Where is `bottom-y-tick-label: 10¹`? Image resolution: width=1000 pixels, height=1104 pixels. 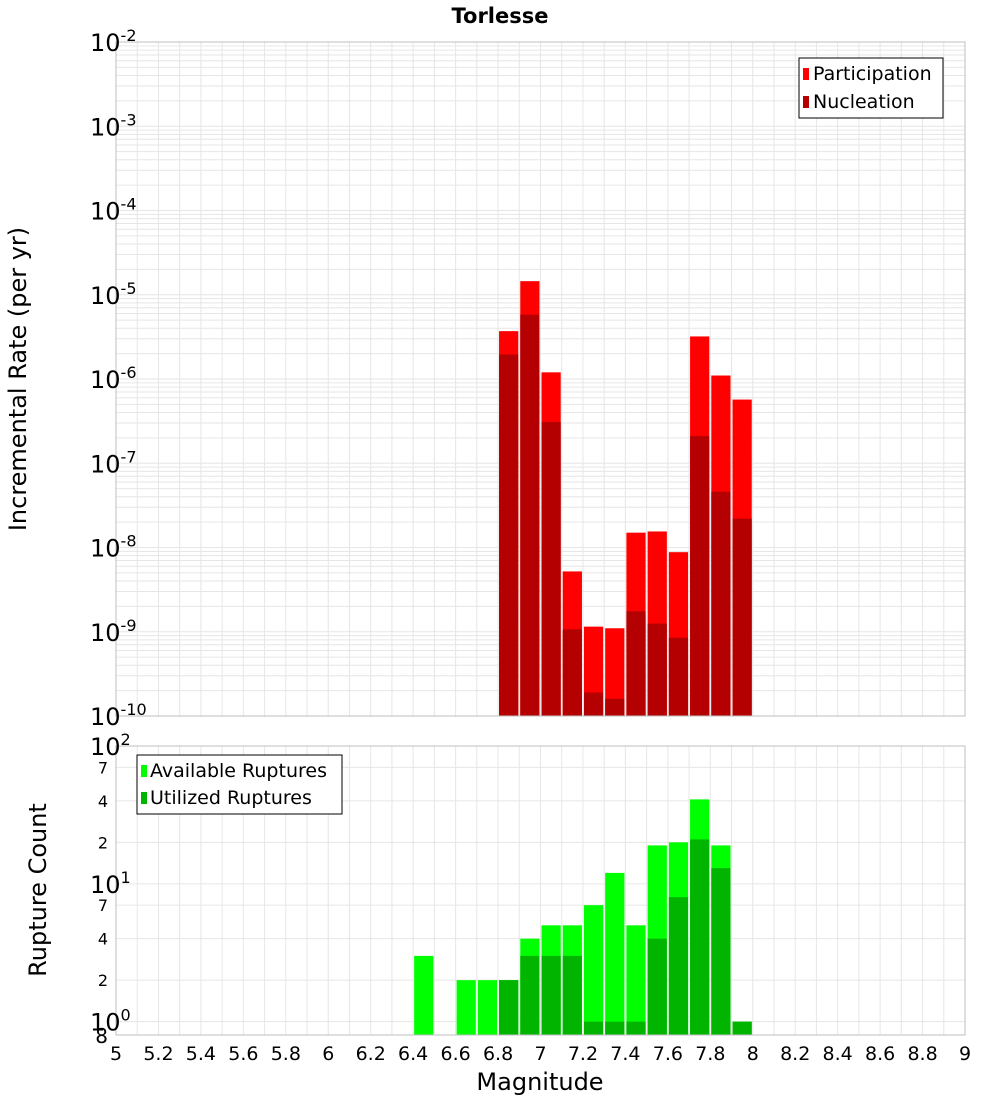
bottom-y-tick-label: 10¹ is located at coordinates (110, 883).